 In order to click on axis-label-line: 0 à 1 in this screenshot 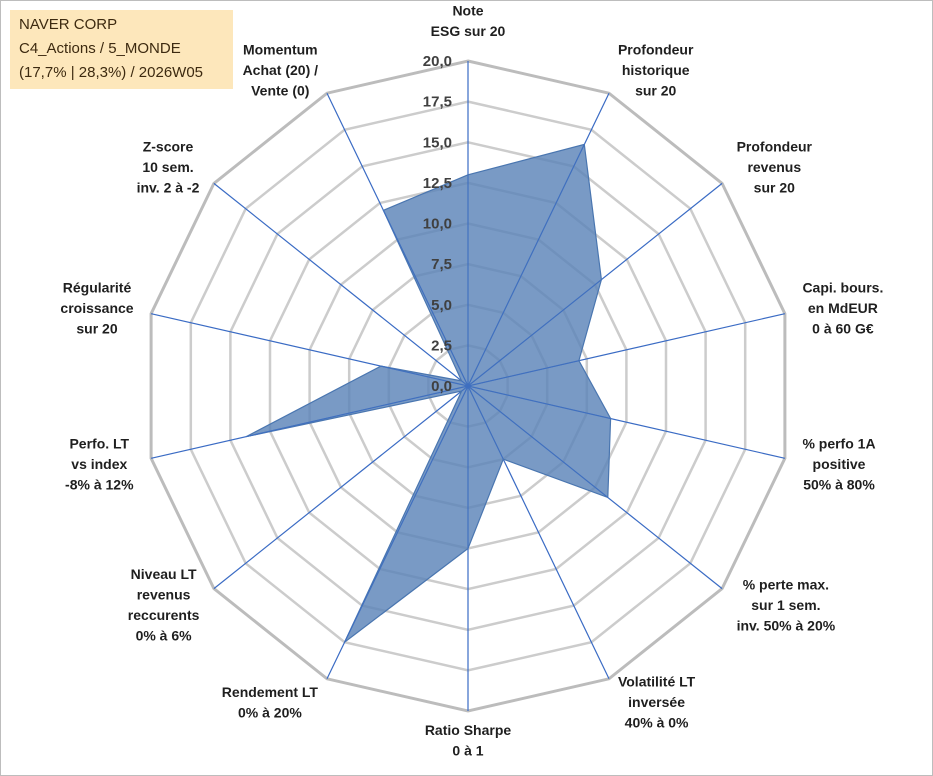, I will do `click(467, 751)`.